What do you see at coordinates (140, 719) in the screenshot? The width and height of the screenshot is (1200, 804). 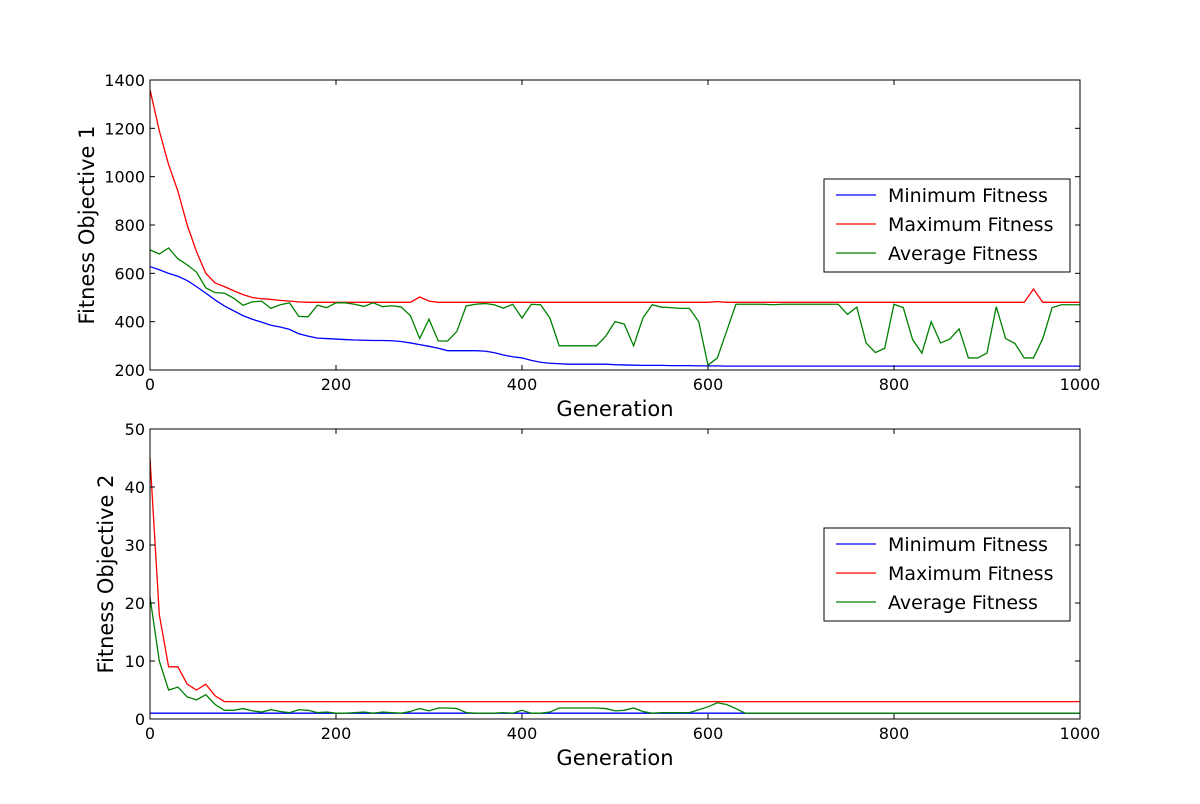 I see `y-tick-label: 0` at bounding box center [140, 719].